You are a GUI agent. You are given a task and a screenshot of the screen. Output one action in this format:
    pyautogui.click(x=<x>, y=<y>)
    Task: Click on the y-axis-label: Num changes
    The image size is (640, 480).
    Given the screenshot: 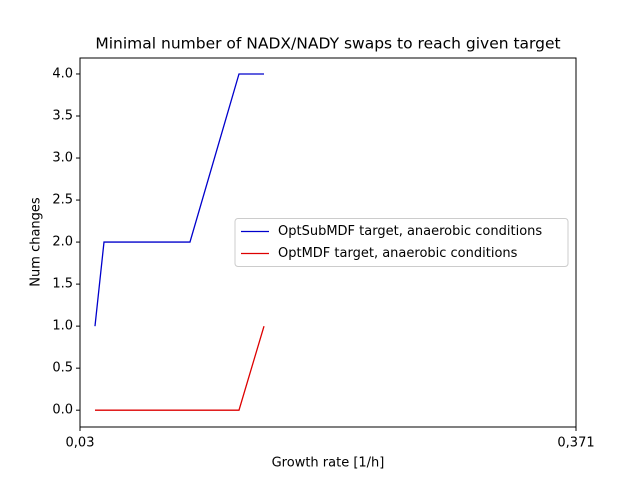 What is the action you would take?
    pyautogui.click(x=36, y=242)
    